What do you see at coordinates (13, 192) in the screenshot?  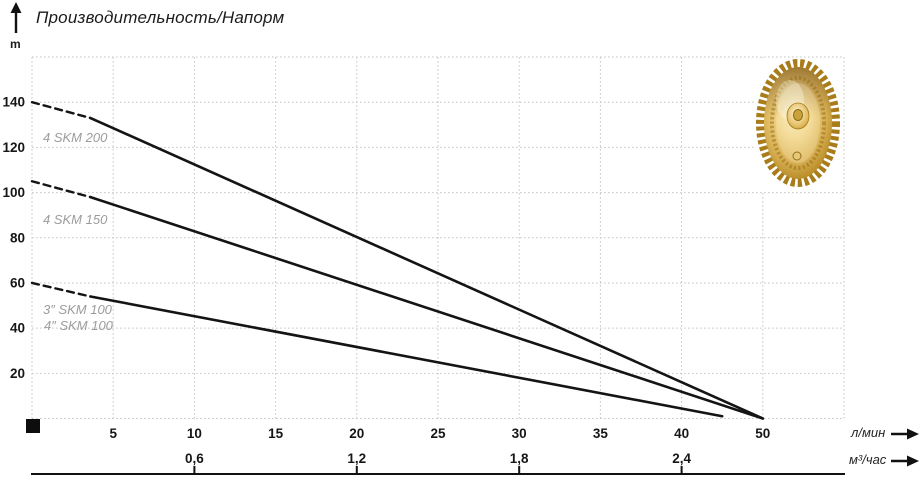 I see `y-tick-label: 100` at bounding box center [13, 192].